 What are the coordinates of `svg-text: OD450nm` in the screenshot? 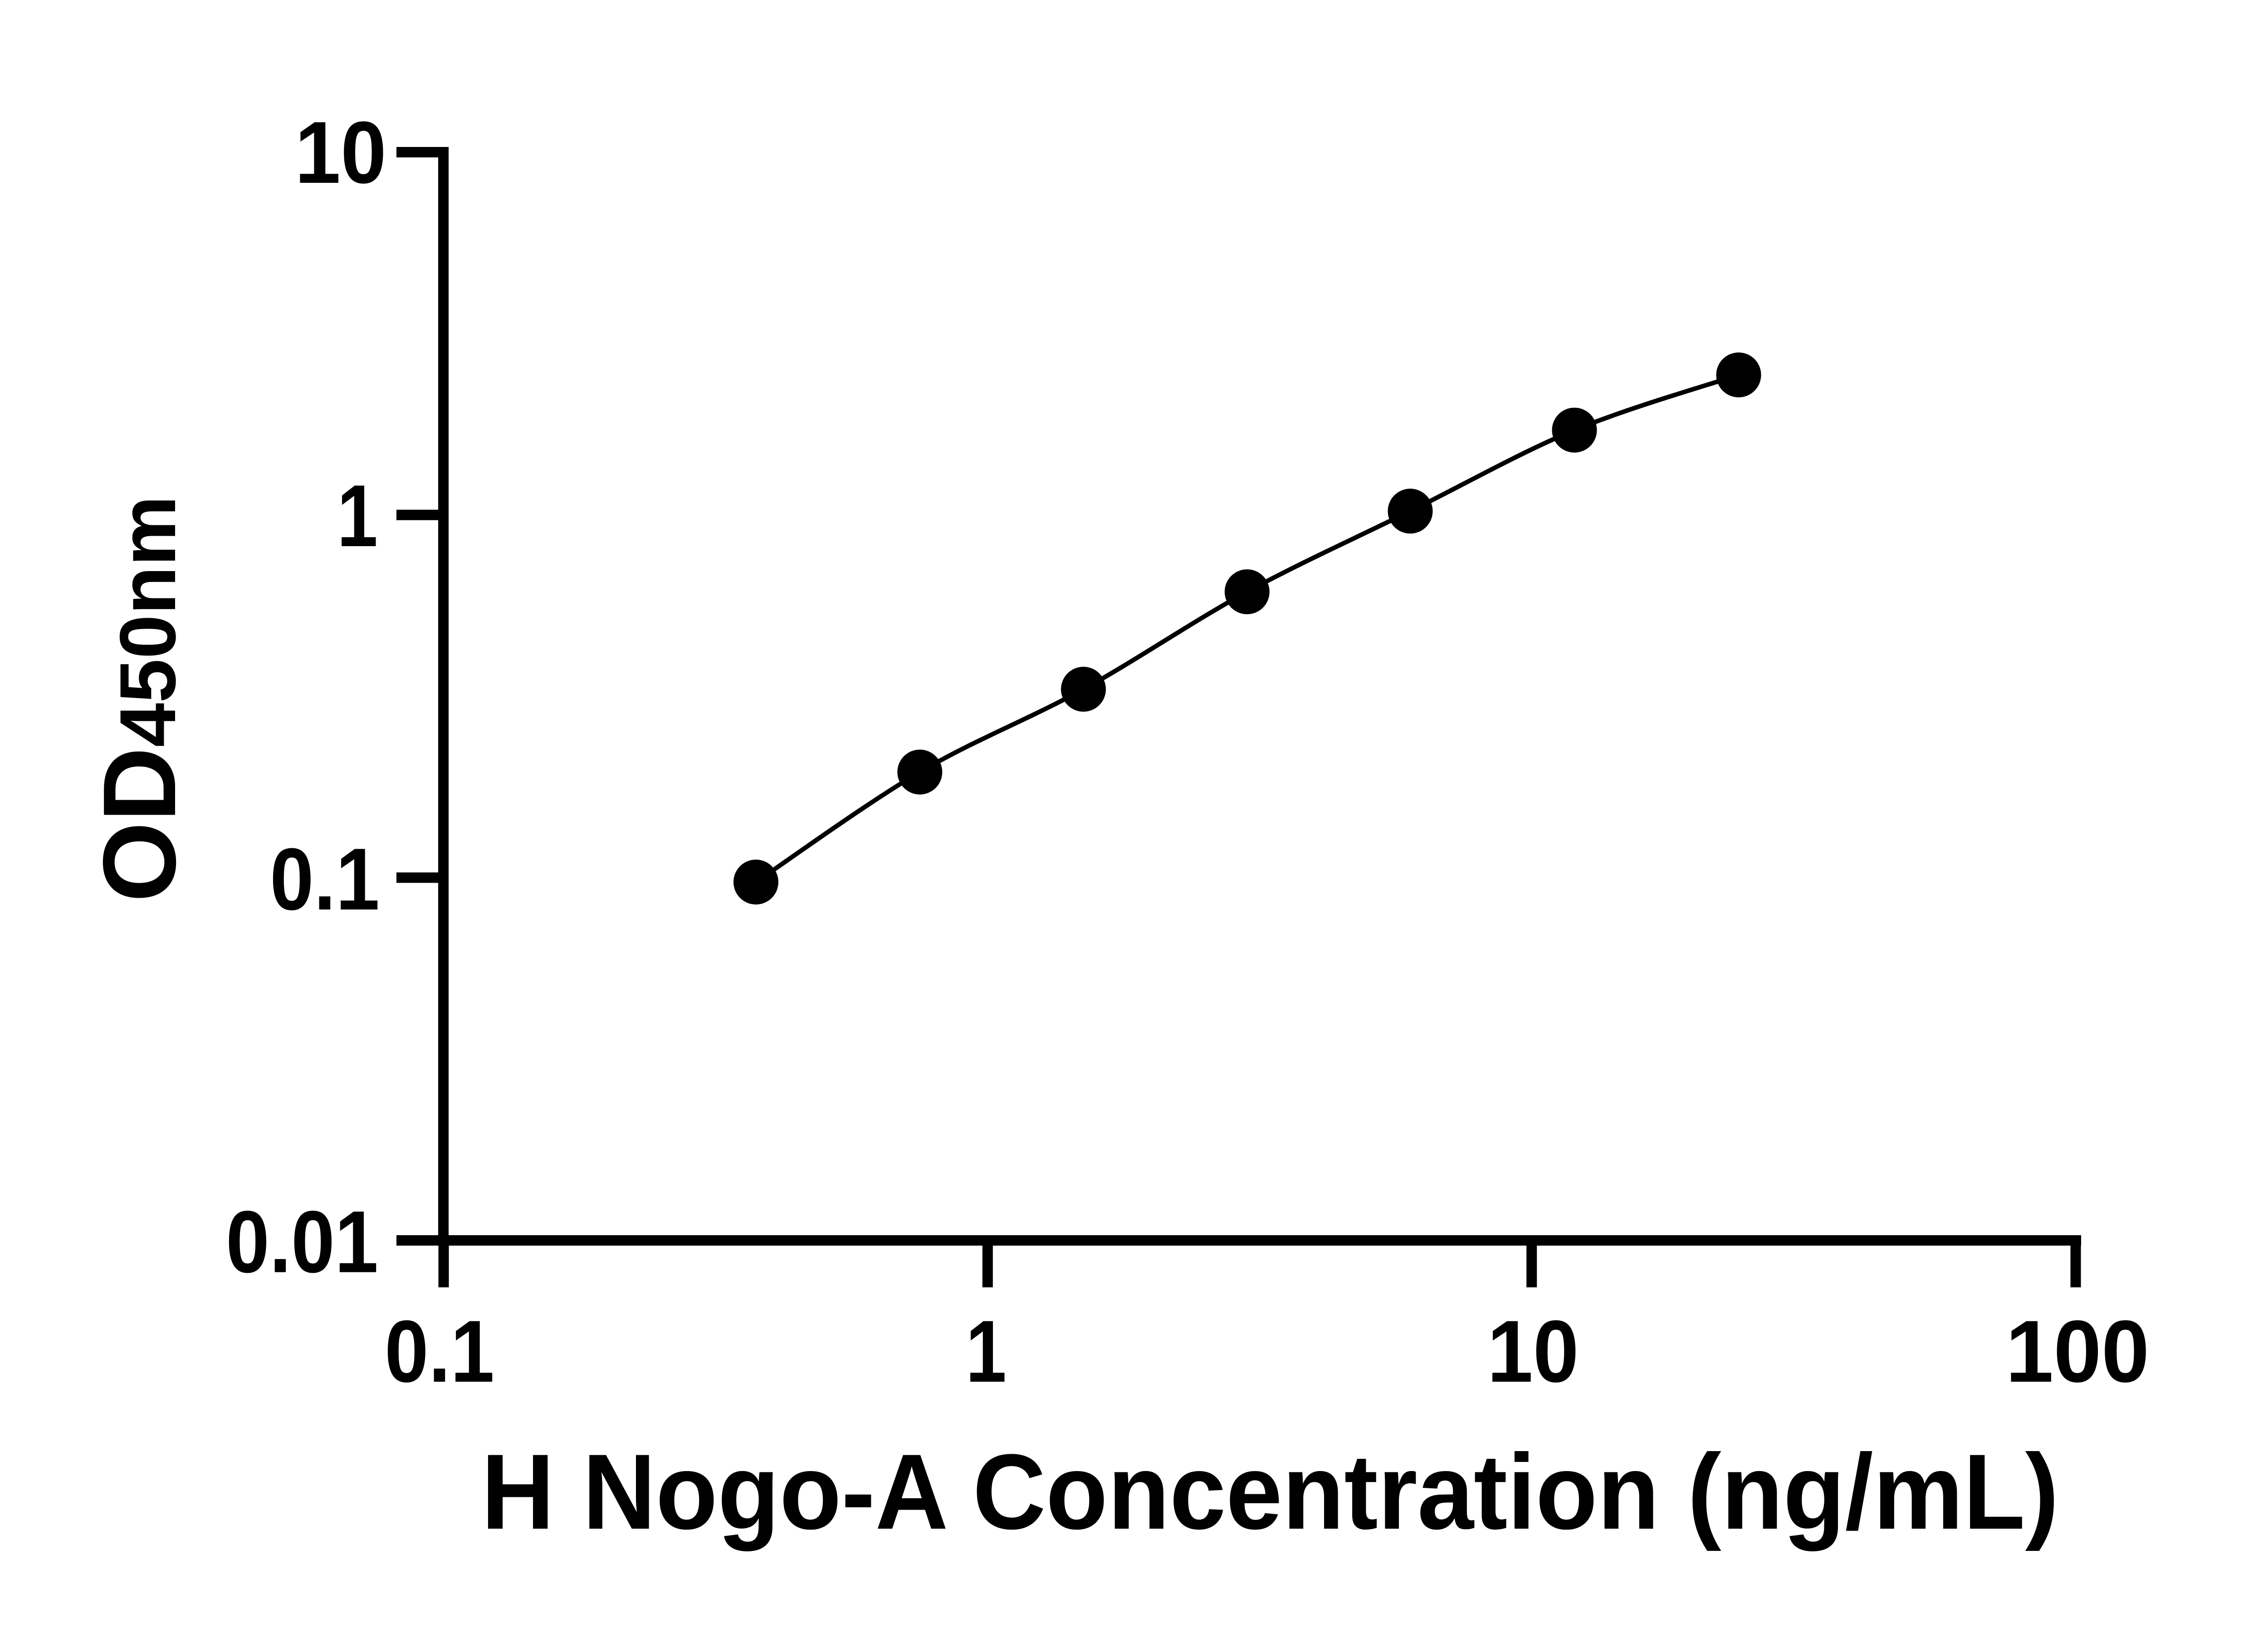 It's located at (140, 699).